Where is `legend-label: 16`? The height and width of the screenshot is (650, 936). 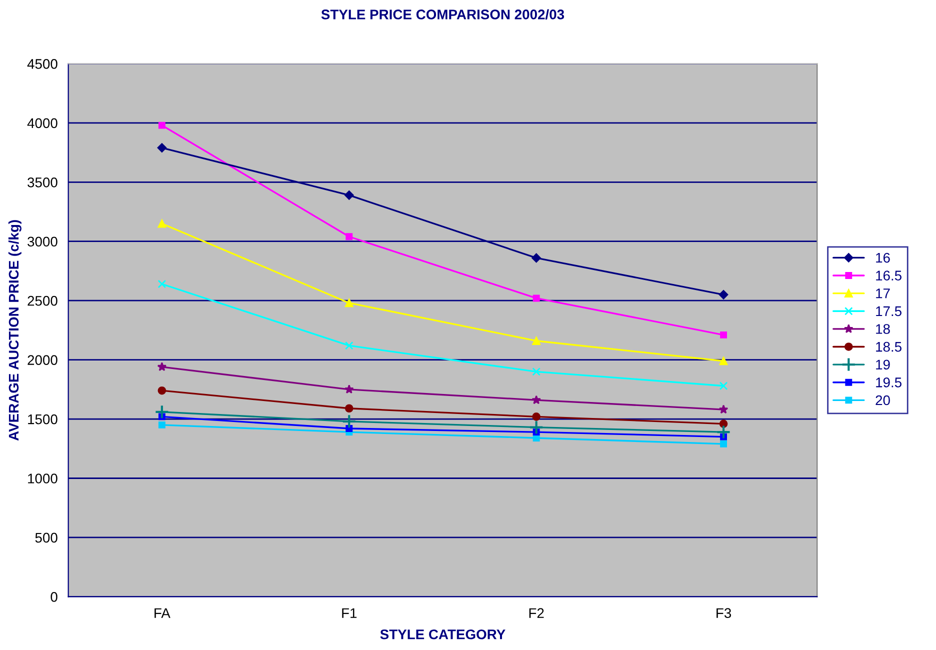
legend-label: 16 is located at coordinates (883, 257).